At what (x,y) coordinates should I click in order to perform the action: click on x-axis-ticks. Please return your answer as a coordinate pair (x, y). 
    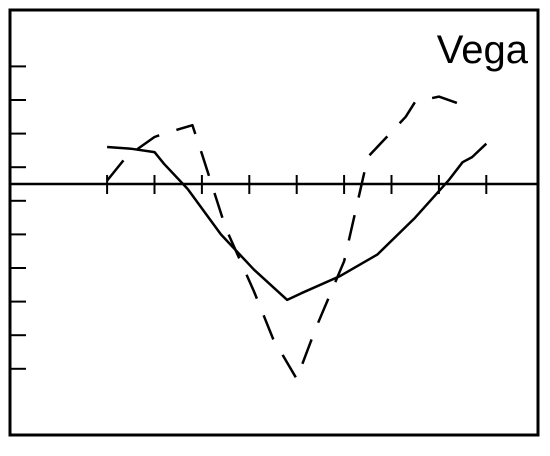
    Looking at the image, I should click on (297, 184).